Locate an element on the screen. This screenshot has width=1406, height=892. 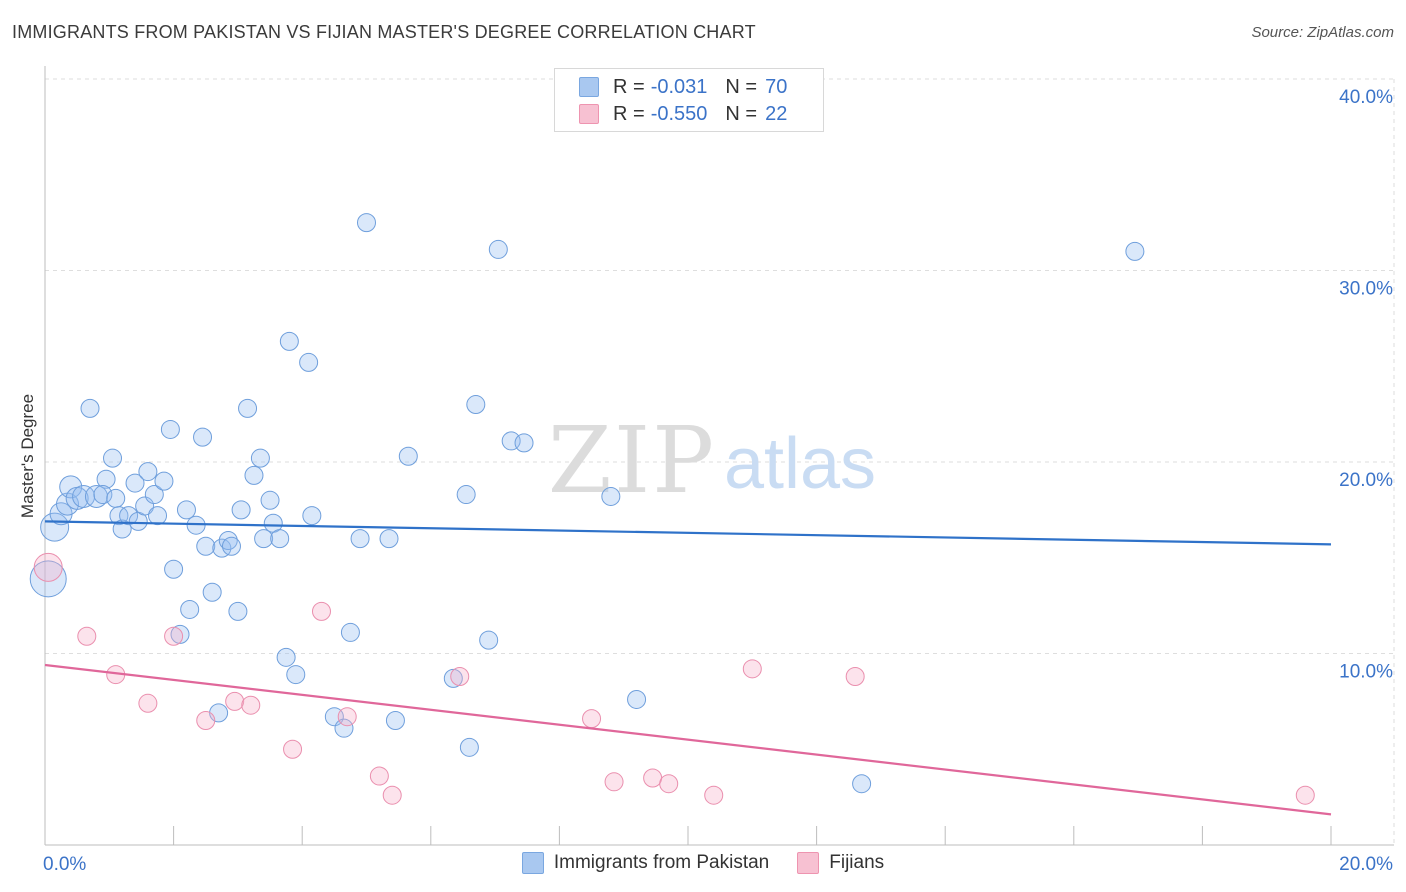
x-tick-label: 0.0% is located at coordinates (64, 864).